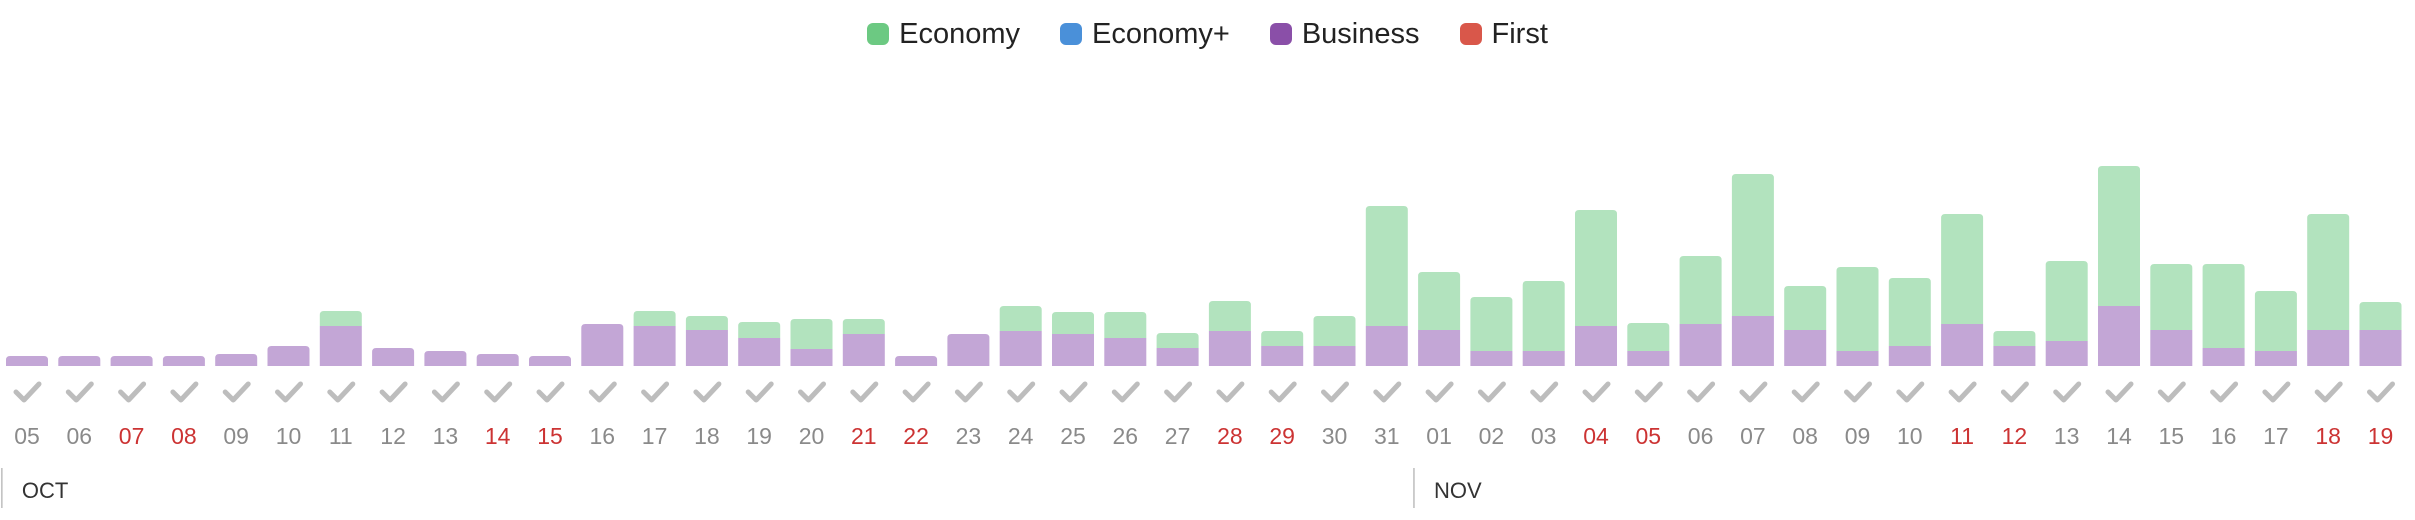  What do you see at coordinates (1360, 33) in the screenshot?
I see `legend-label: Business` at bounding box center [1360, 33].